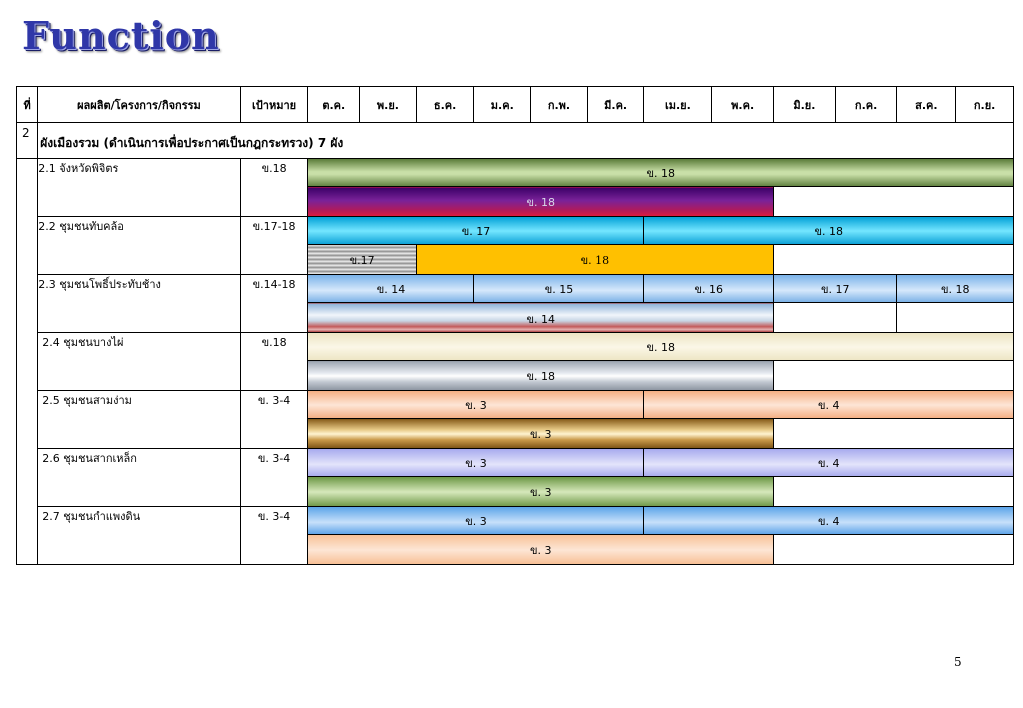  I want to click on header-num: ที่, so click(27, 104).